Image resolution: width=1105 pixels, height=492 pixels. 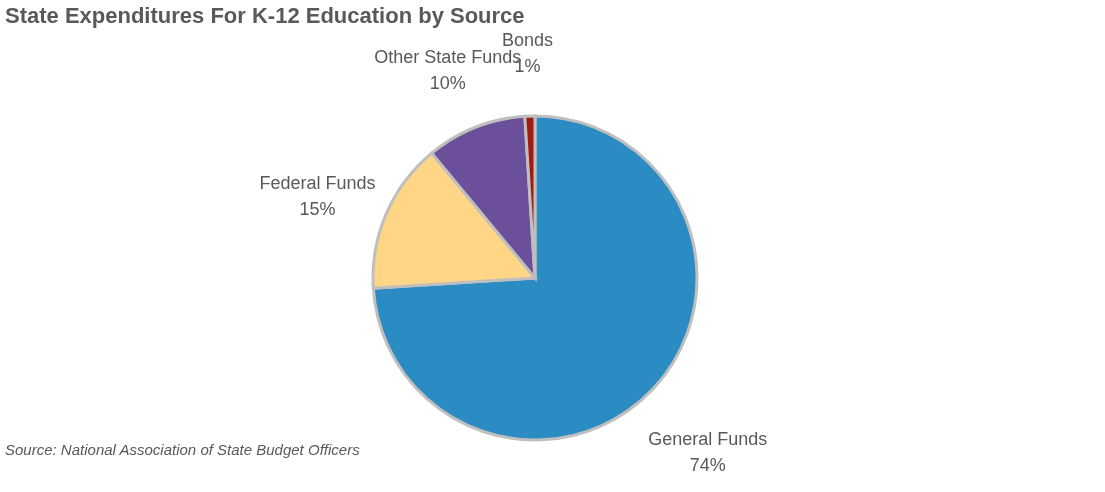 I want to click on slice-label: General Funds, so click(x=708, y=439).